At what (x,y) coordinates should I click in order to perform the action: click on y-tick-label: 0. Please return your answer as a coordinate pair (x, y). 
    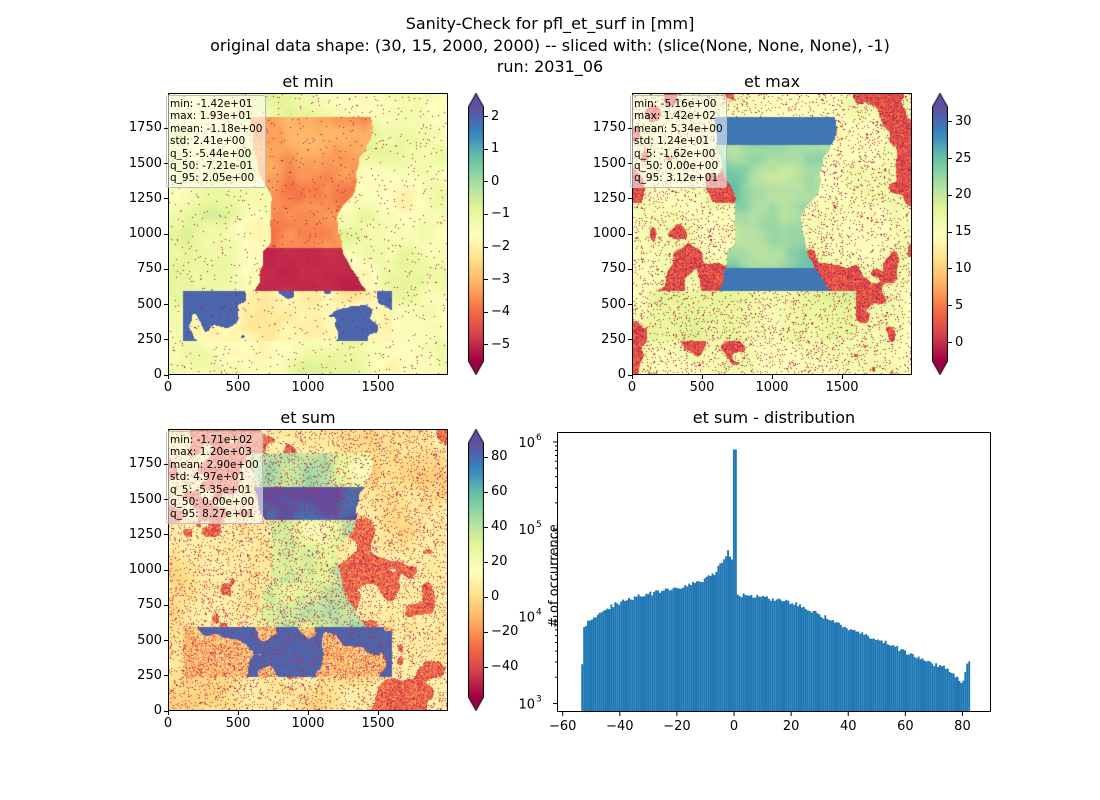
    Looking at the image, I should click on (621, 374).